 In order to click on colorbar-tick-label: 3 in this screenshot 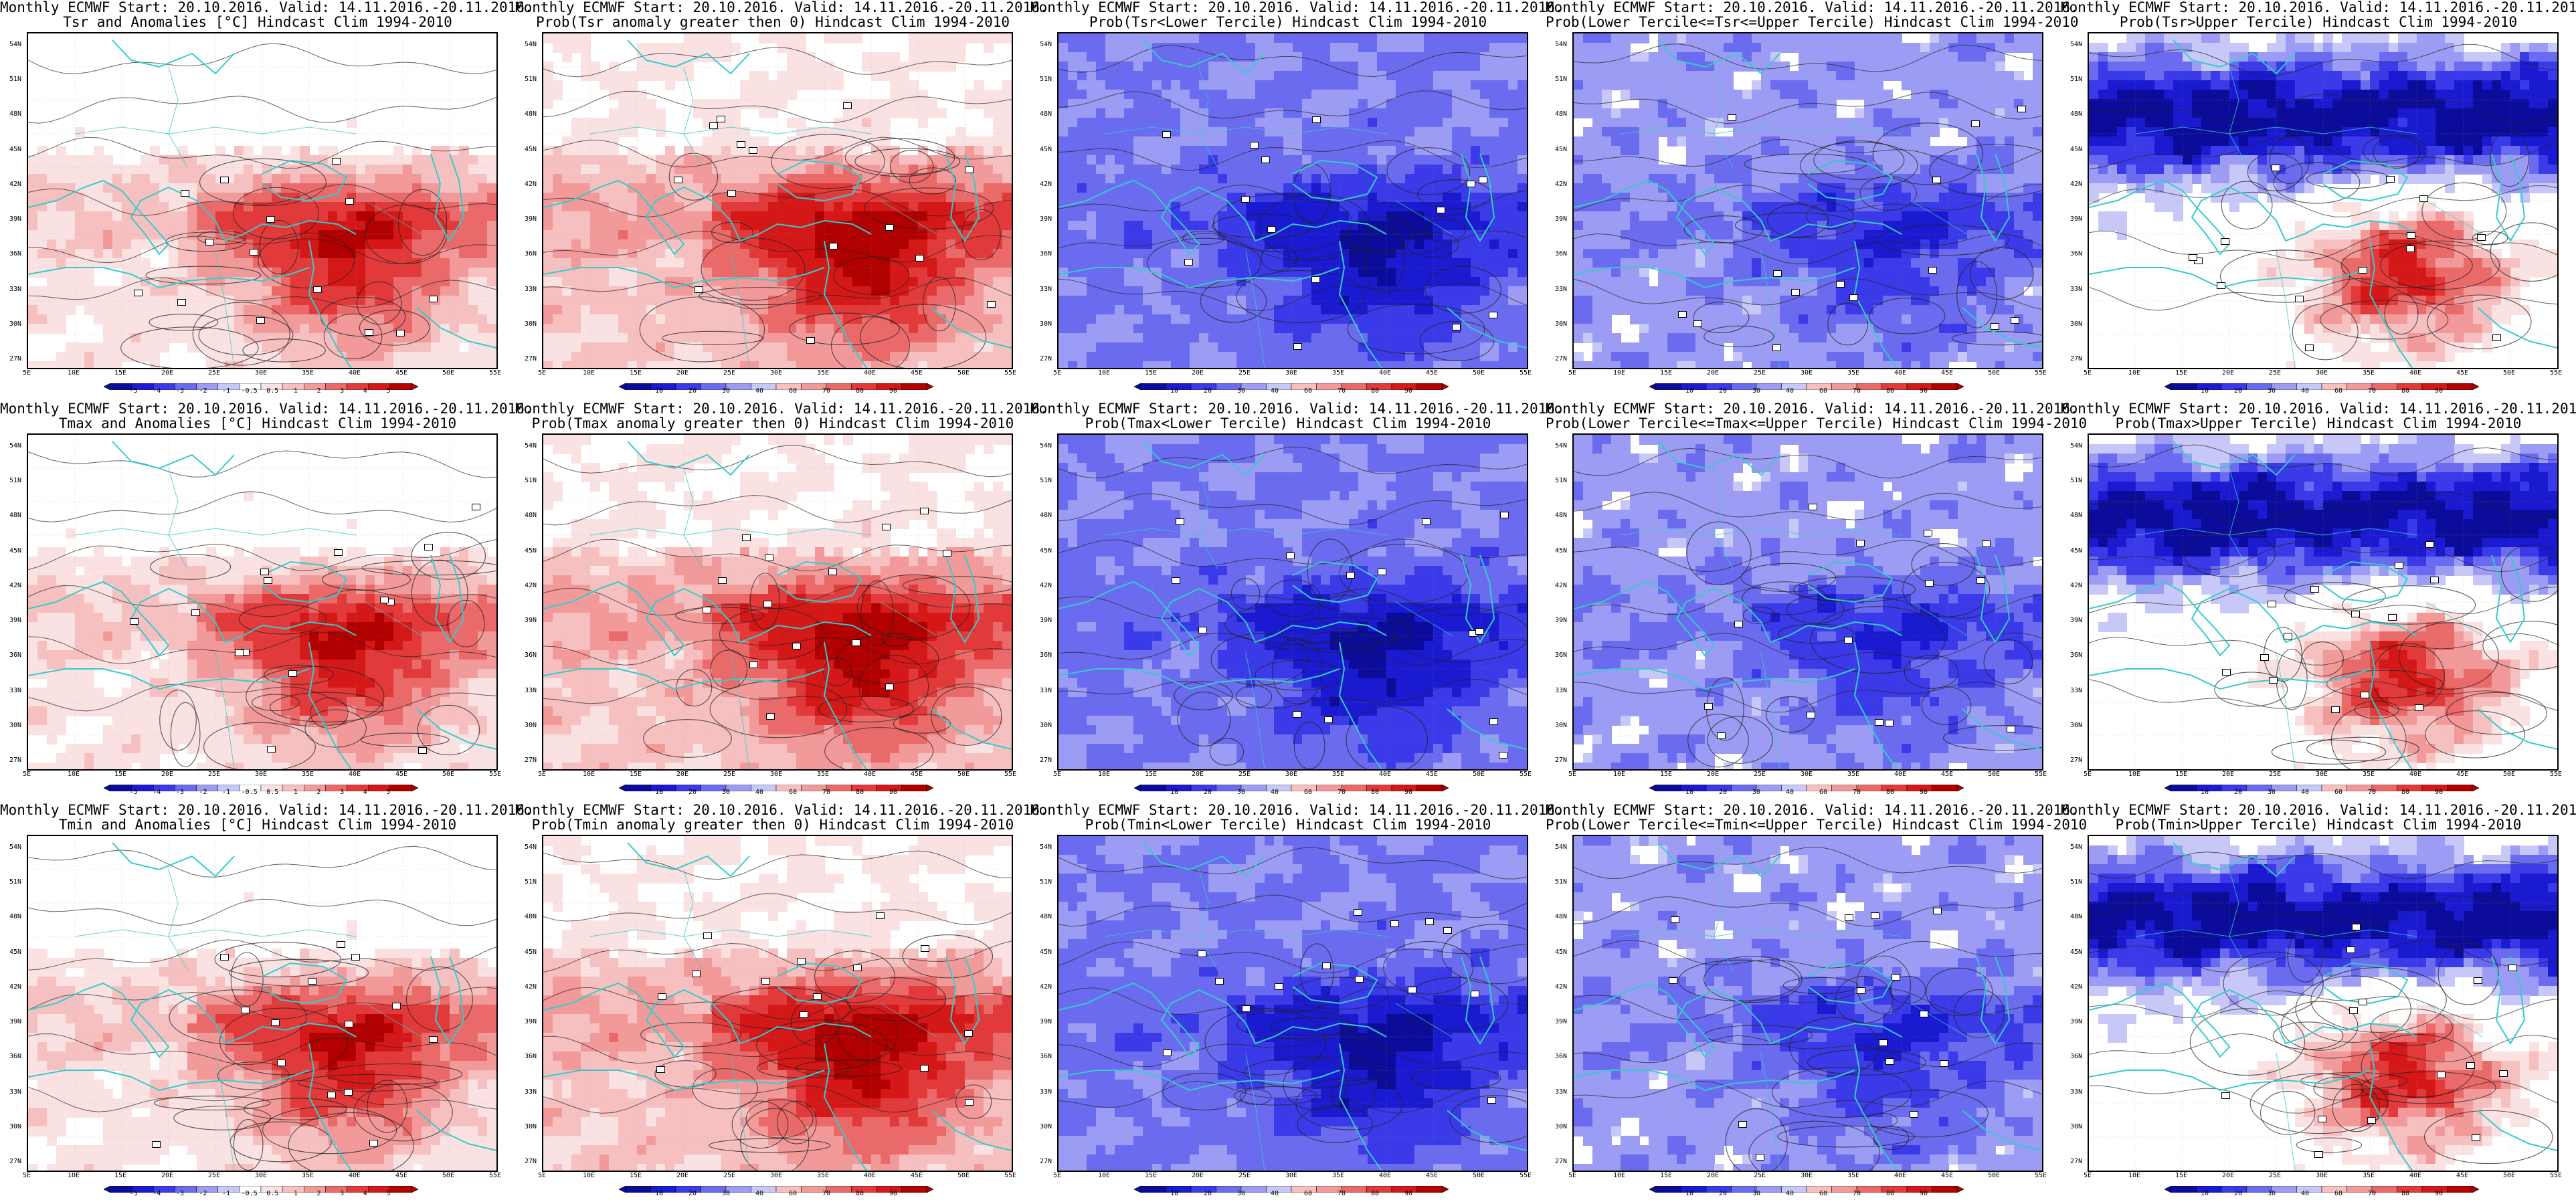, I will do `click(342, 391)`.